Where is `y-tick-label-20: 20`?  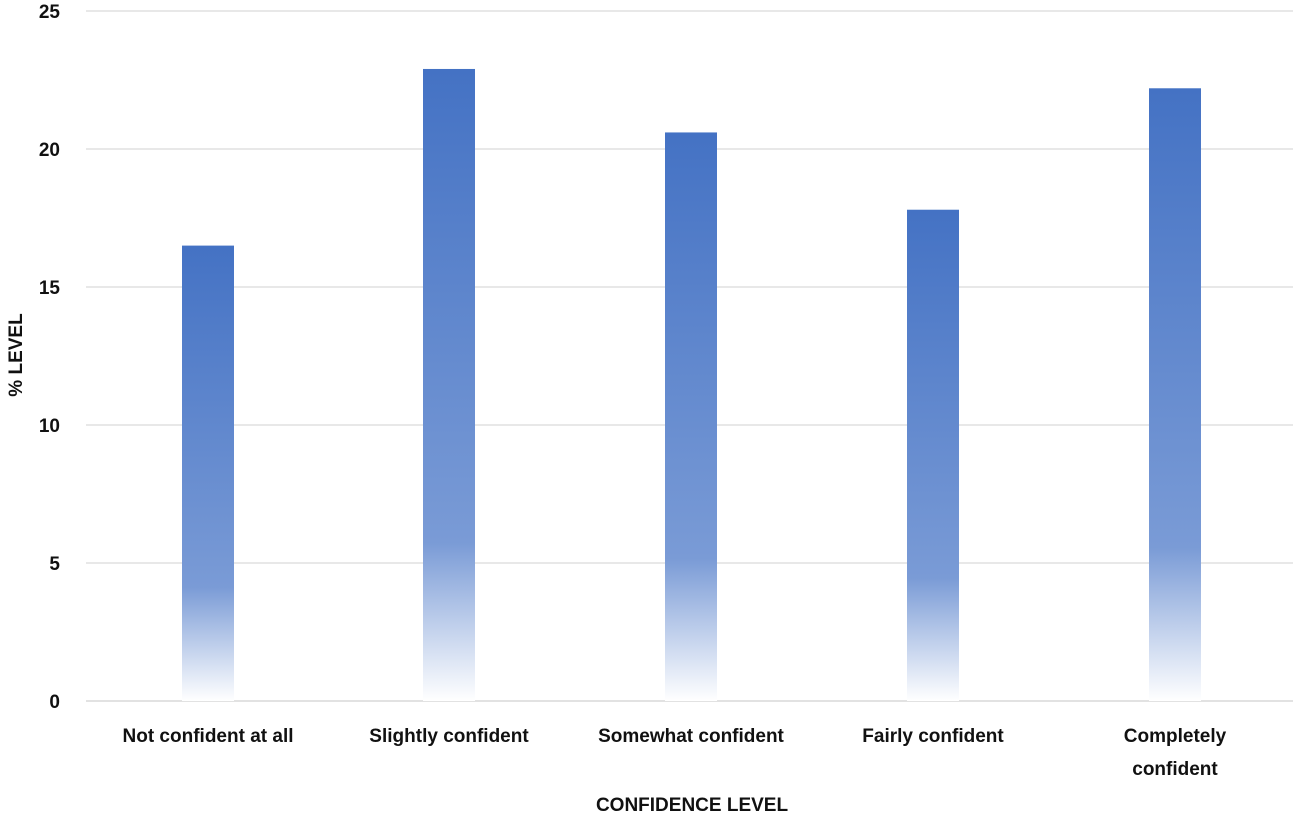 y-tick-label-20: 20 is located at coordinates (49, 150).